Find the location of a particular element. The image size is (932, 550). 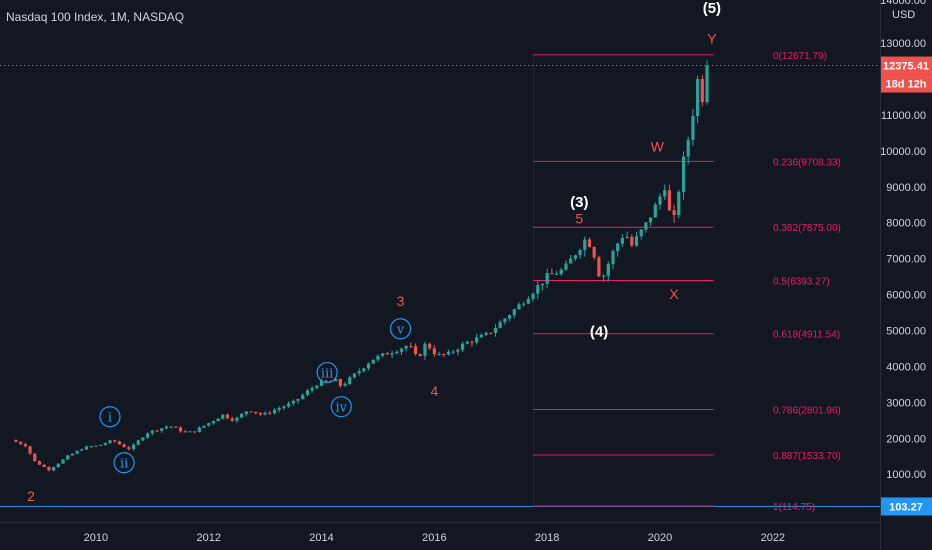

wave-label: v is located at coordinates (400, 330).